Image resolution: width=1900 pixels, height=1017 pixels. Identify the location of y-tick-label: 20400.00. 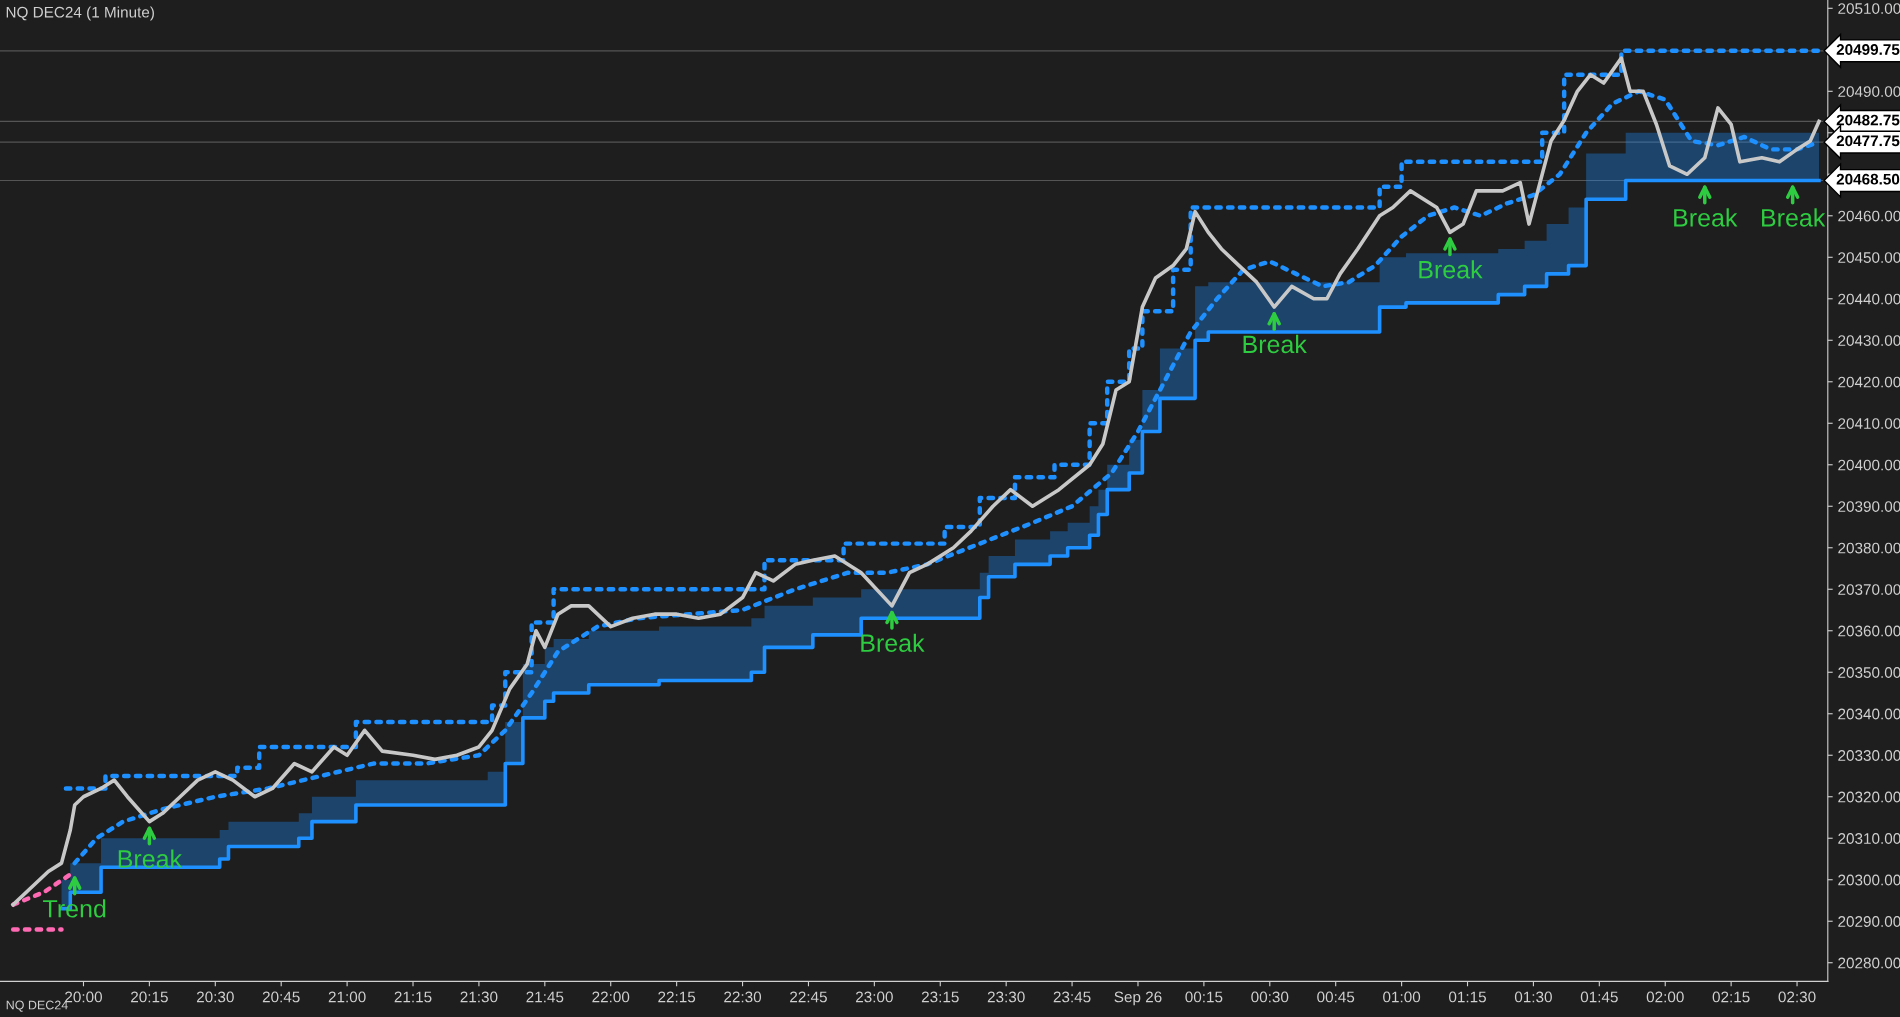
(1869, 465).